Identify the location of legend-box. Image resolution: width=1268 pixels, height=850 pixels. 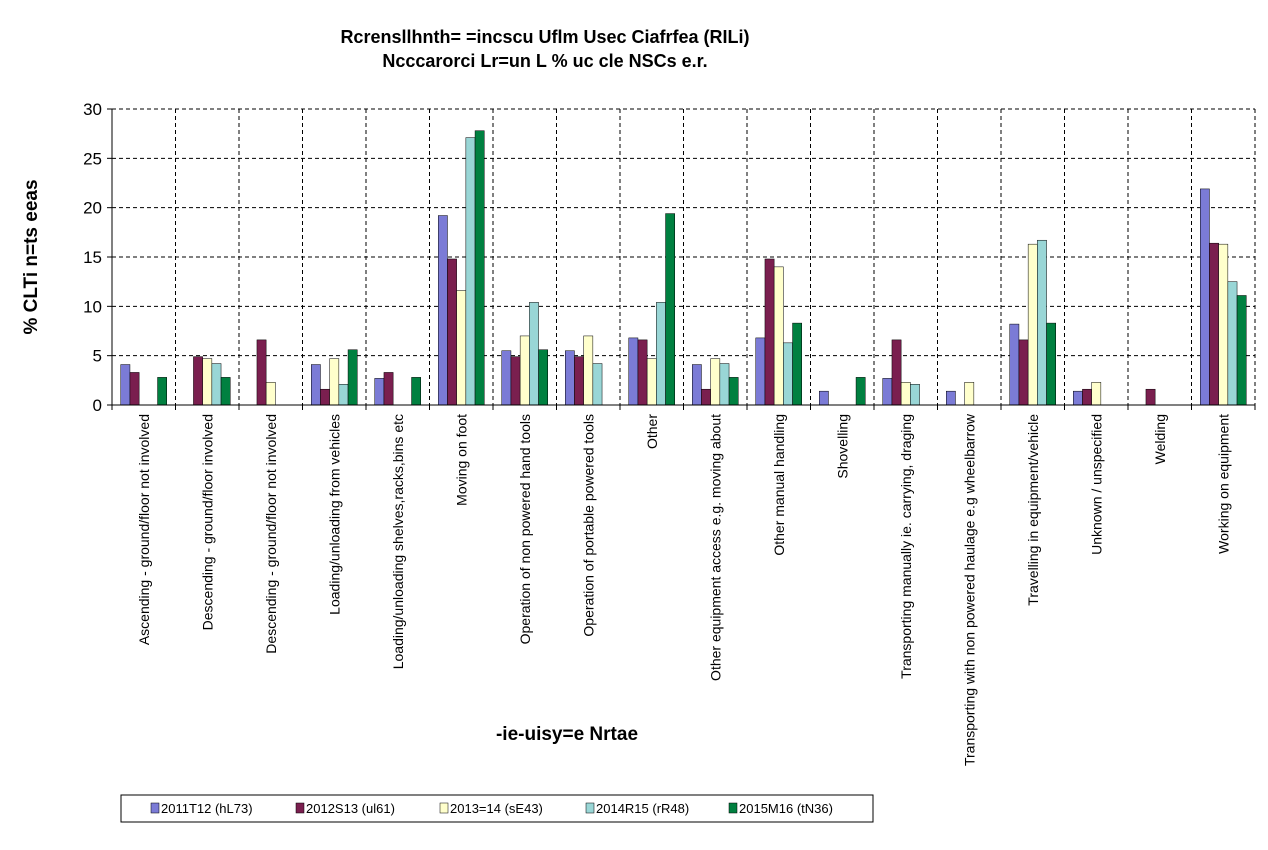
(497, 808).